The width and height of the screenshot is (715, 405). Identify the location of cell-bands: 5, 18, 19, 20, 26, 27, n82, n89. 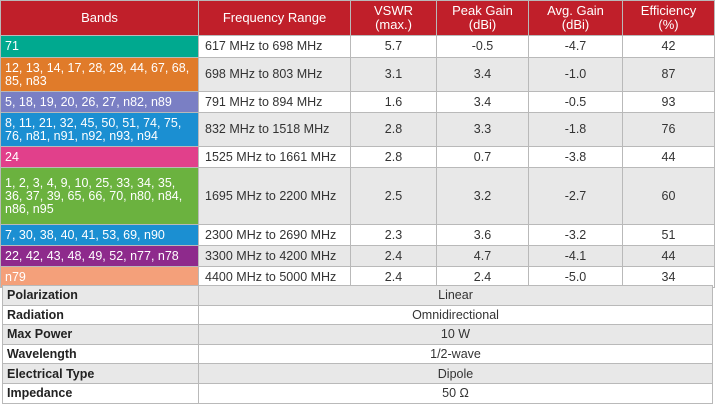
(99, 102).